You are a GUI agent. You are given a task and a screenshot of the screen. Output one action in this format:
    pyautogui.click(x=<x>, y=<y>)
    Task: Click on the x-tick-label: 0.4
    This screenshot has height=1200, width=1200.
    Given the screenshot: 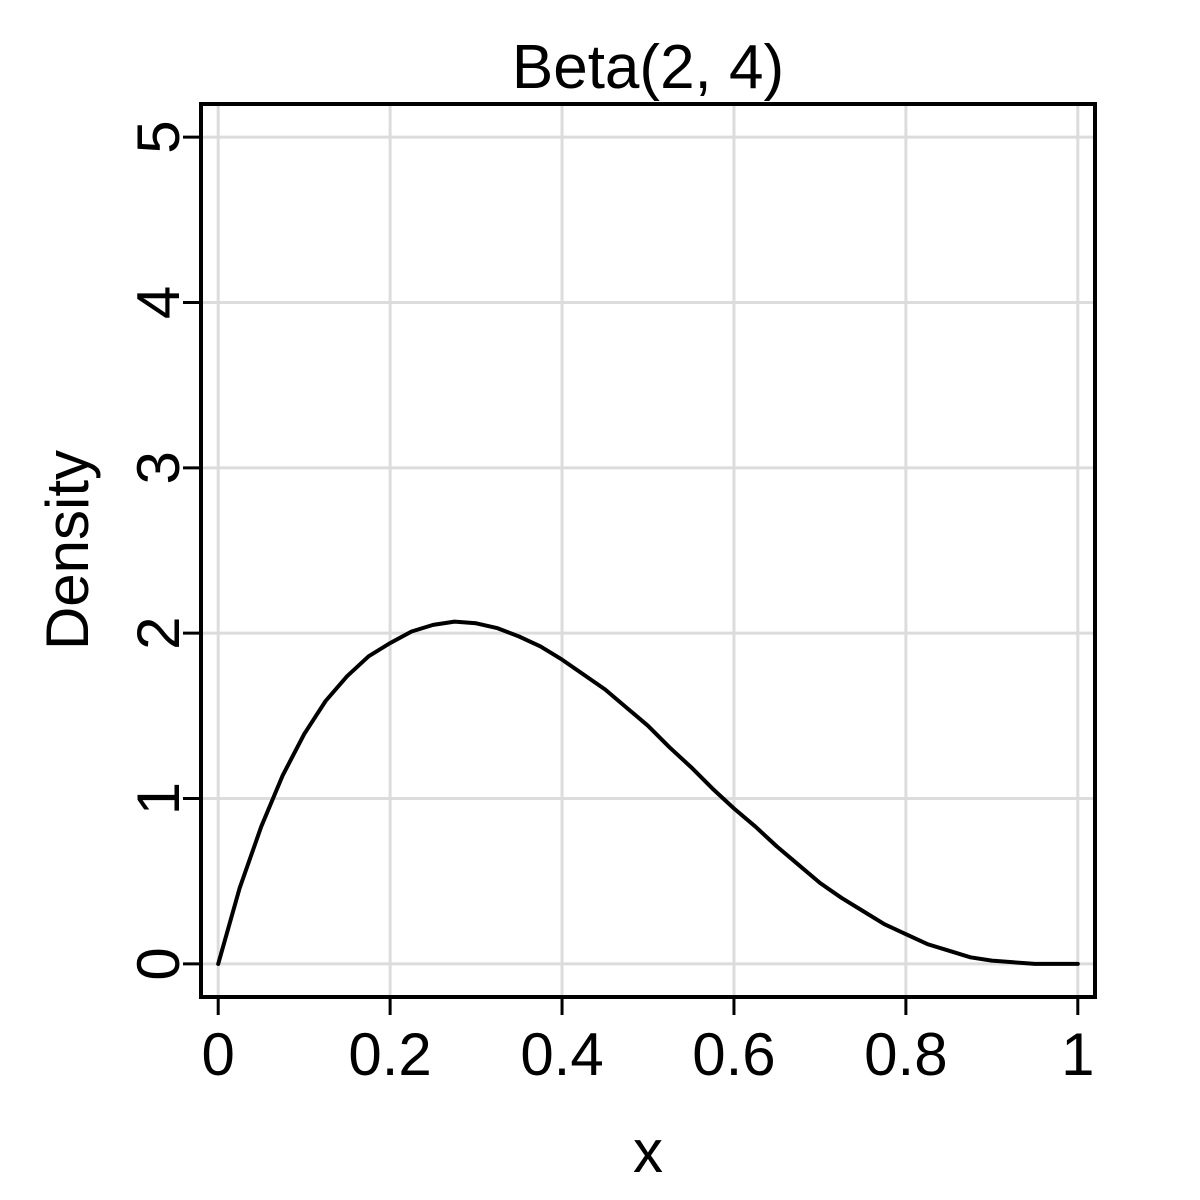 What is the action you would take?
    pyautogui.click(x=561, y=1054)
    